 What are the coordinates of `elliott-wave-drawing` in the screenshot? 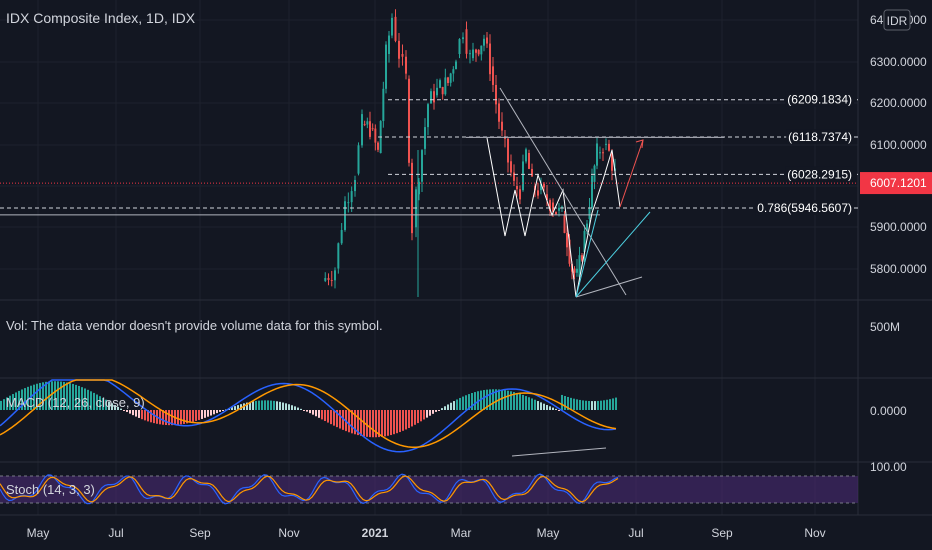 It's located at (553, 217).